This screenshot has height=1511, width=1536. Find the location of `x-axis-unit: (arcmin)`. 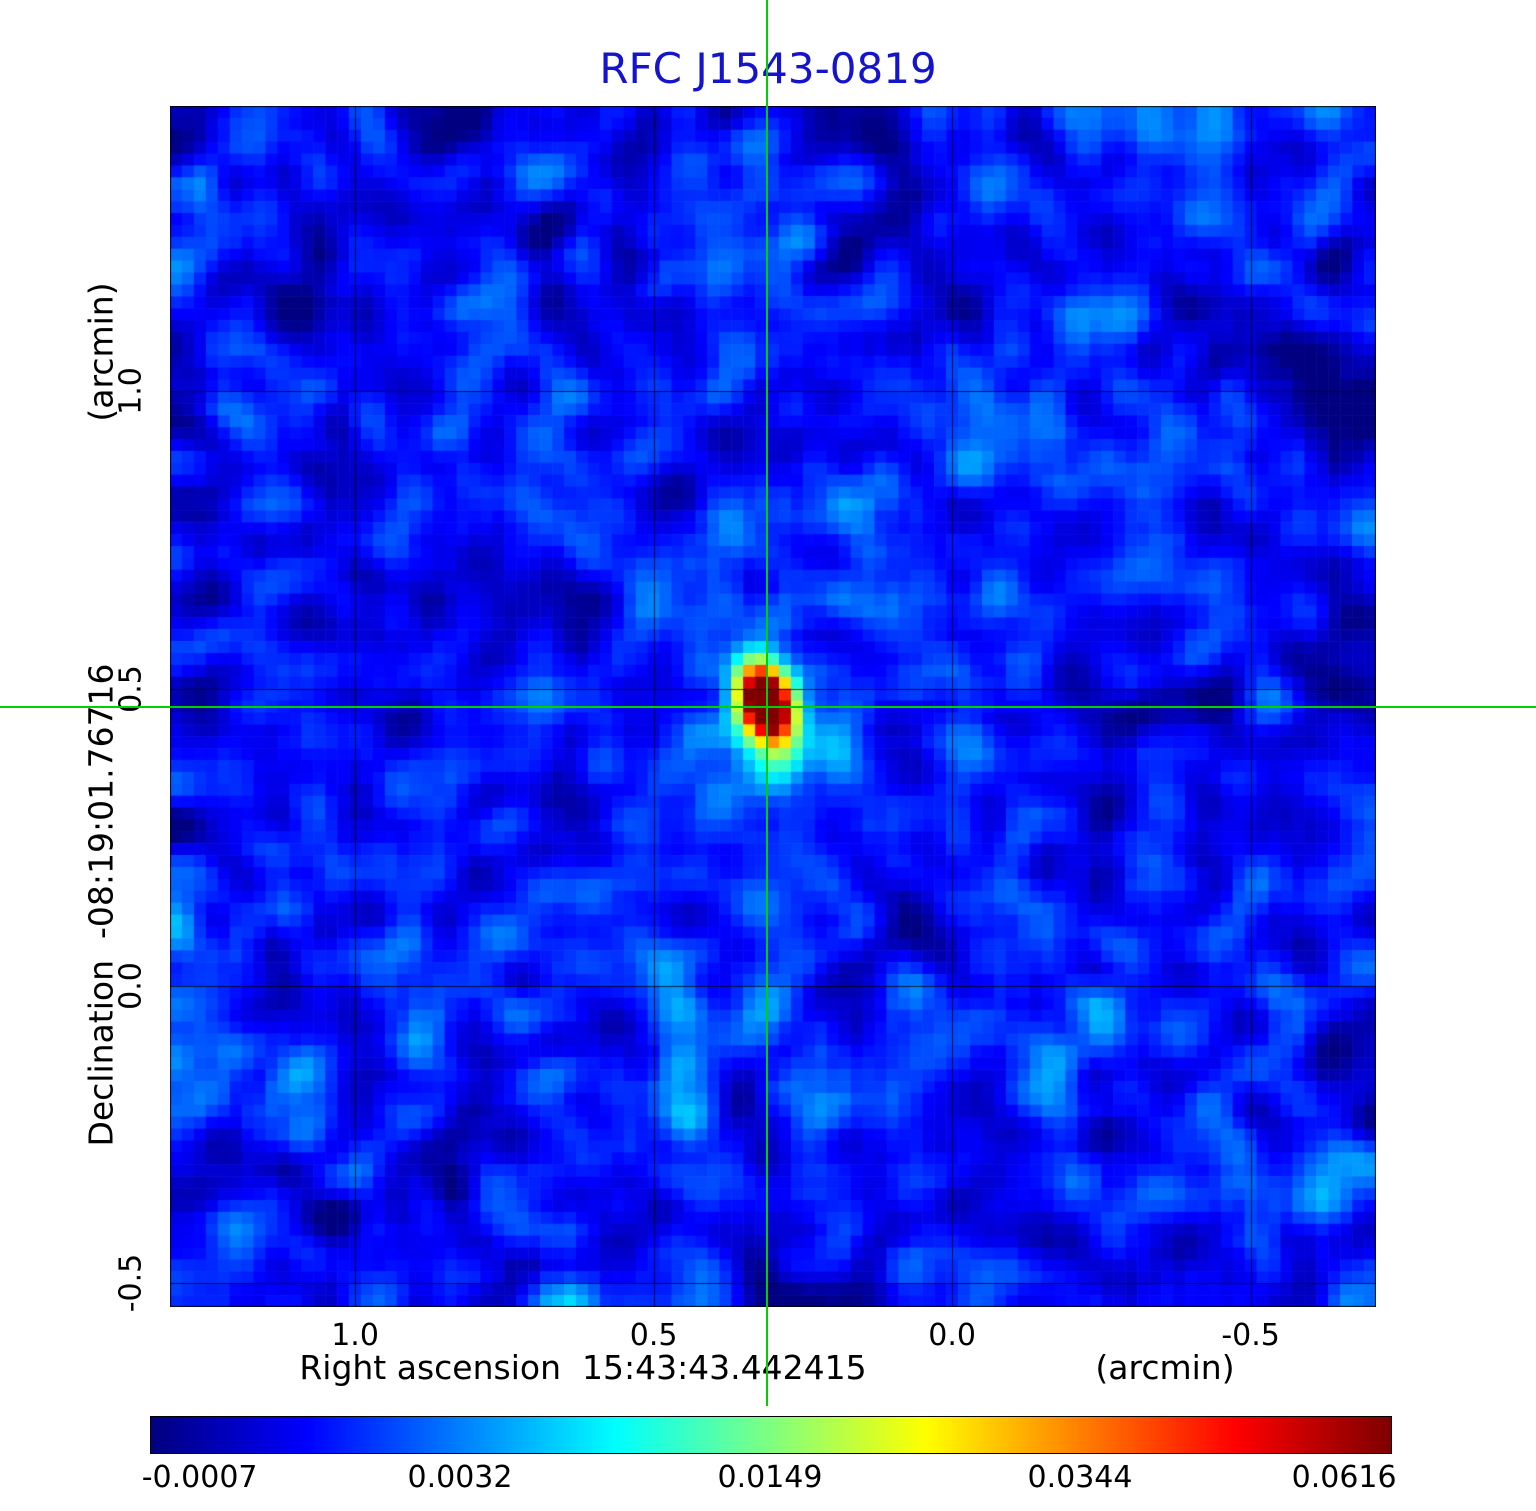

x-axis-unit: (arcmin) is located at coordinates (1165, 1367).